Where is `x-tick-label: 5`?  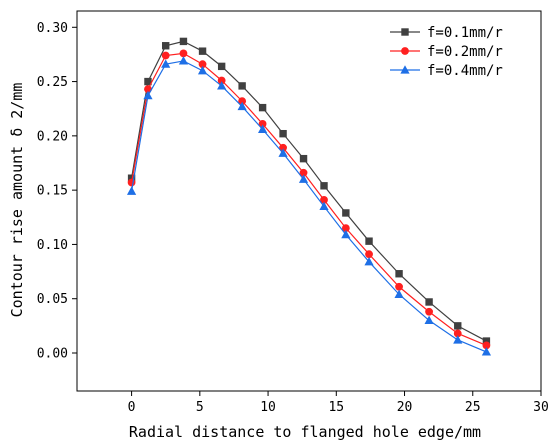
x-tick-label: 5 is located at coordinates (200, 407).